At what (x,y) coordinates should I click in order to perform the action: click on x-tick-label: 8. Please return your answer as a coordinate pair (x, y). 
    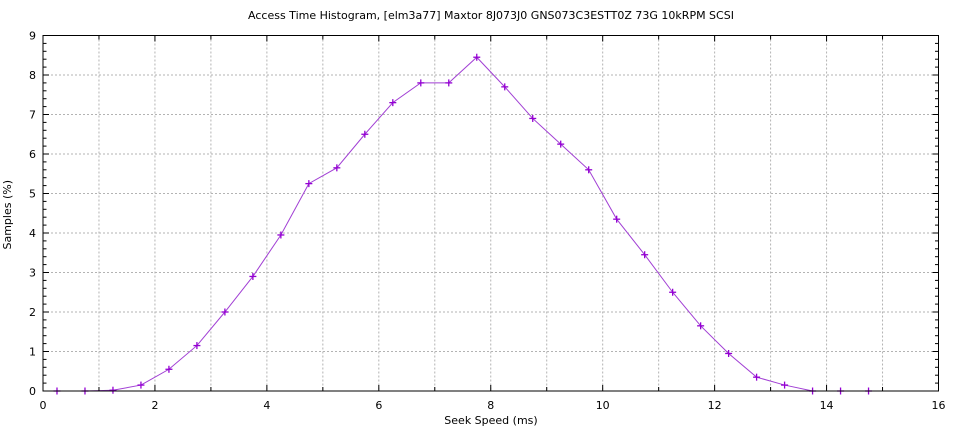
    Looking at the image, I should click on (490, 405).